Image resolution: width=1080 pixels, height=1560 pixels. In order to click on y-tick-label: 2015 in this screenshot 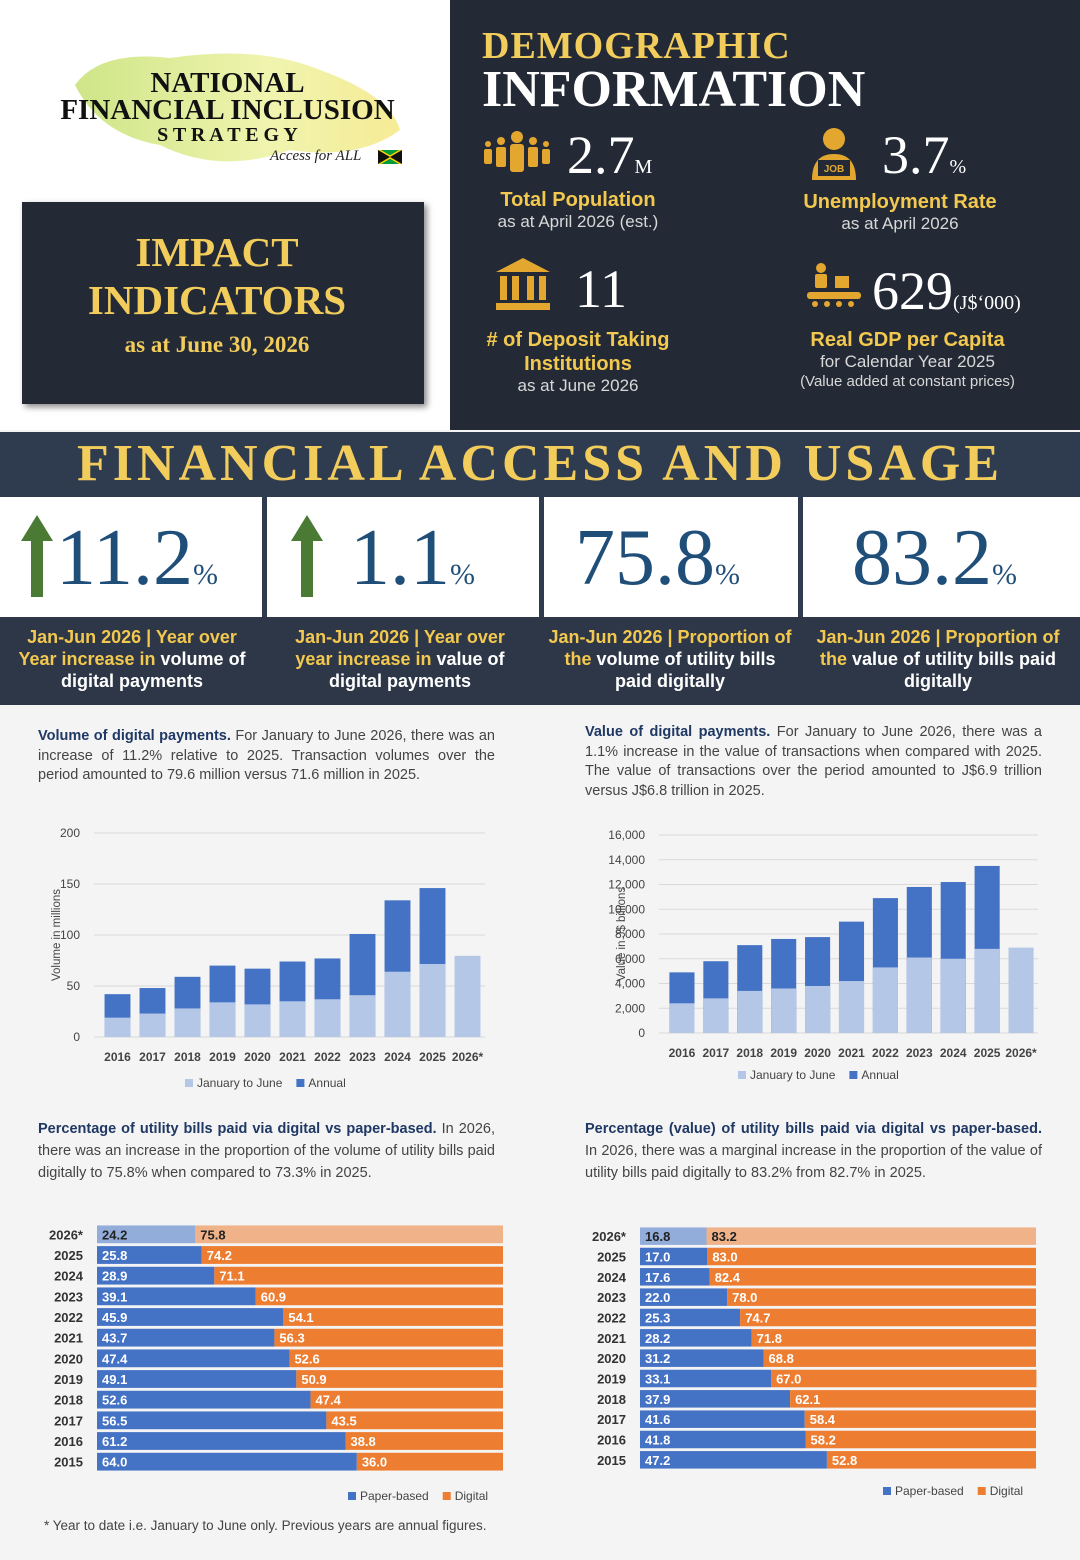, I will do `click(611, 1460)`.